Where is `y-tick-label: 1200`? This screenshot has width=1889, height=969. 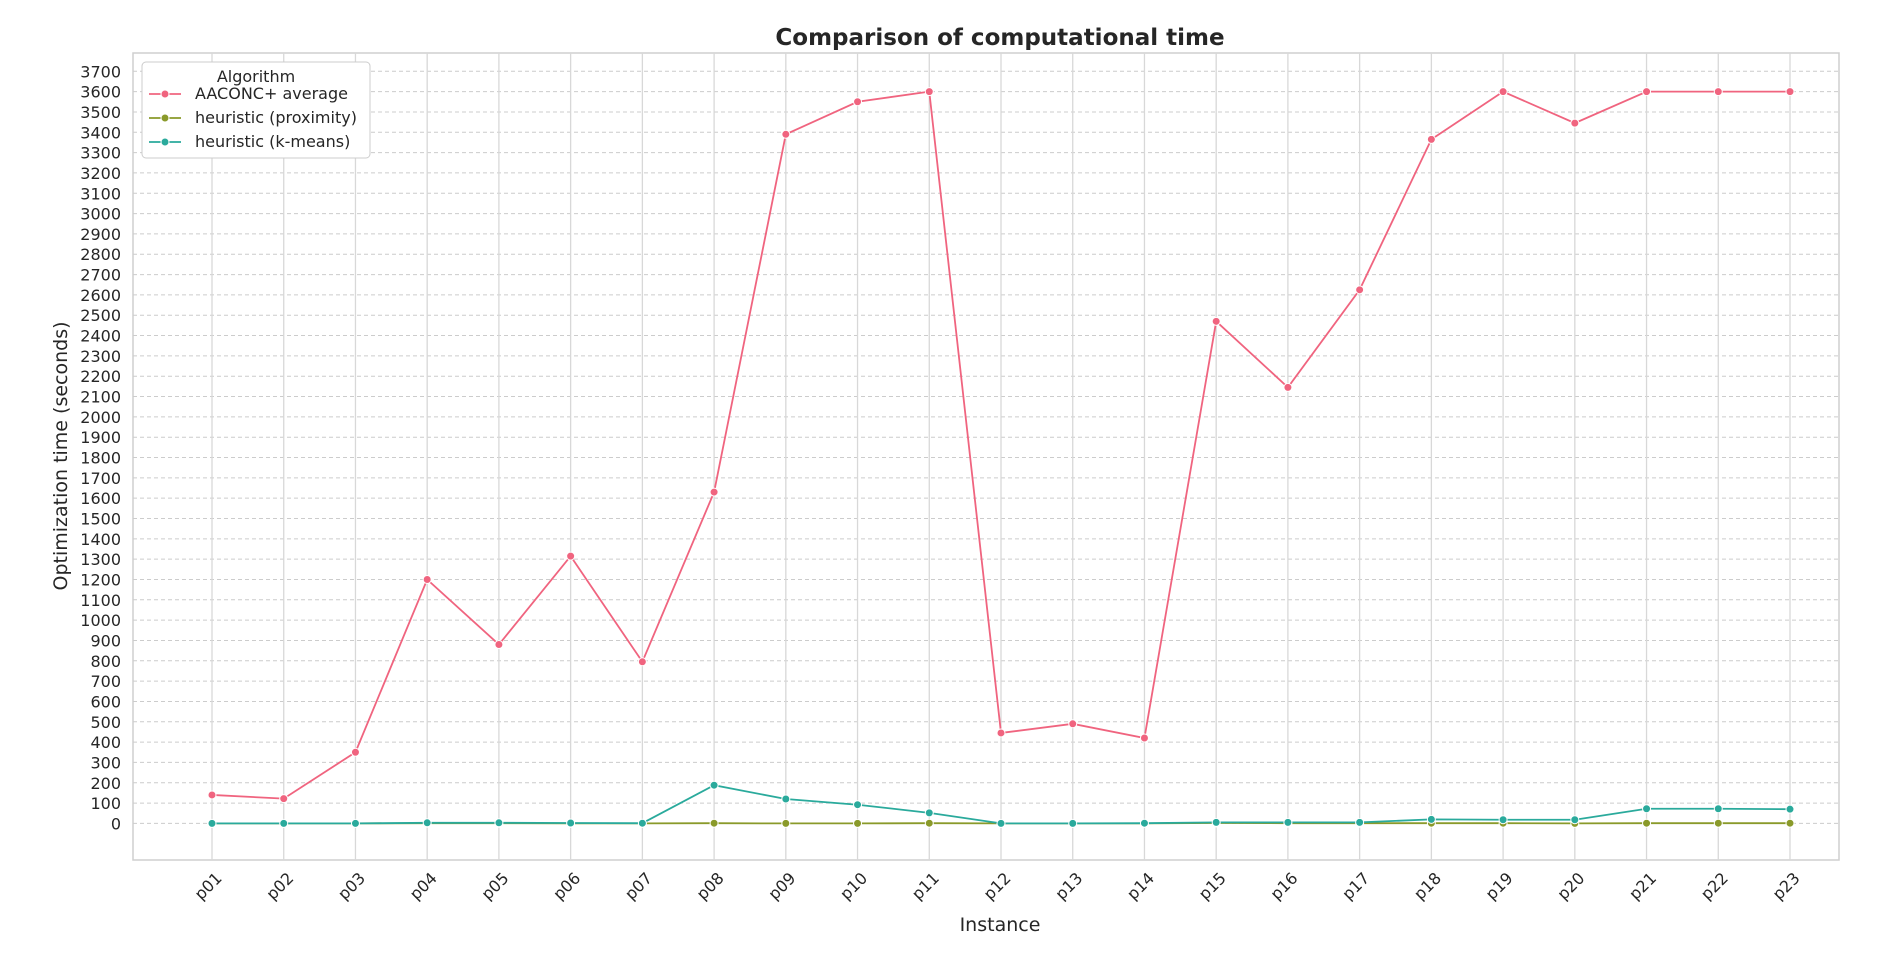 y-tick-label: 1200 is located at coordinates (100, 579).